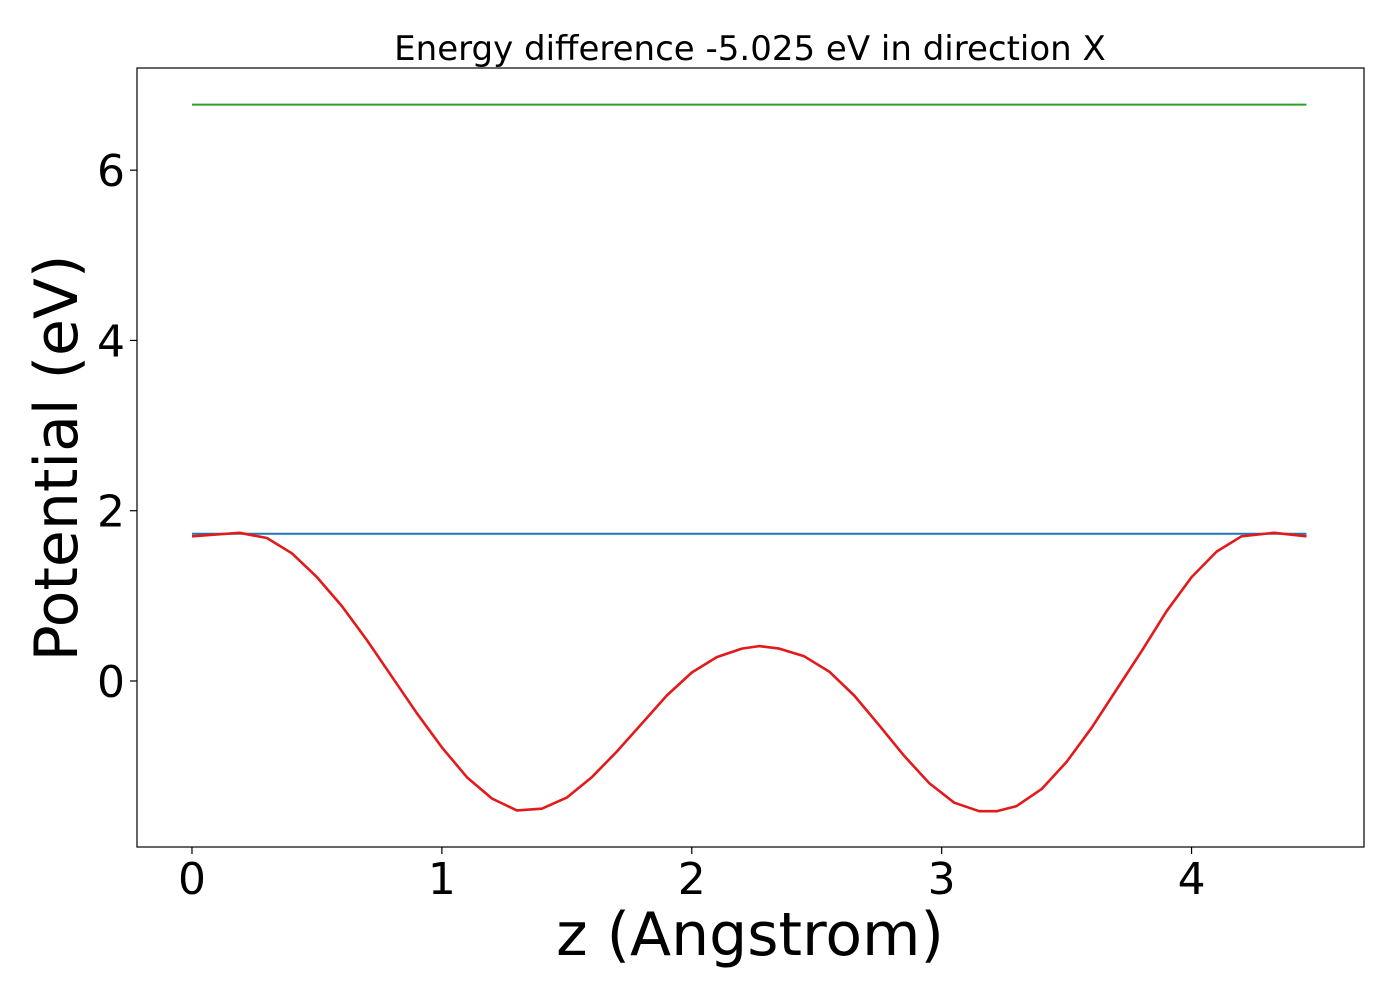  Describe the element at coordinates (442, 879) in the screenshot. I see `x-tick-label: 1` at that location.